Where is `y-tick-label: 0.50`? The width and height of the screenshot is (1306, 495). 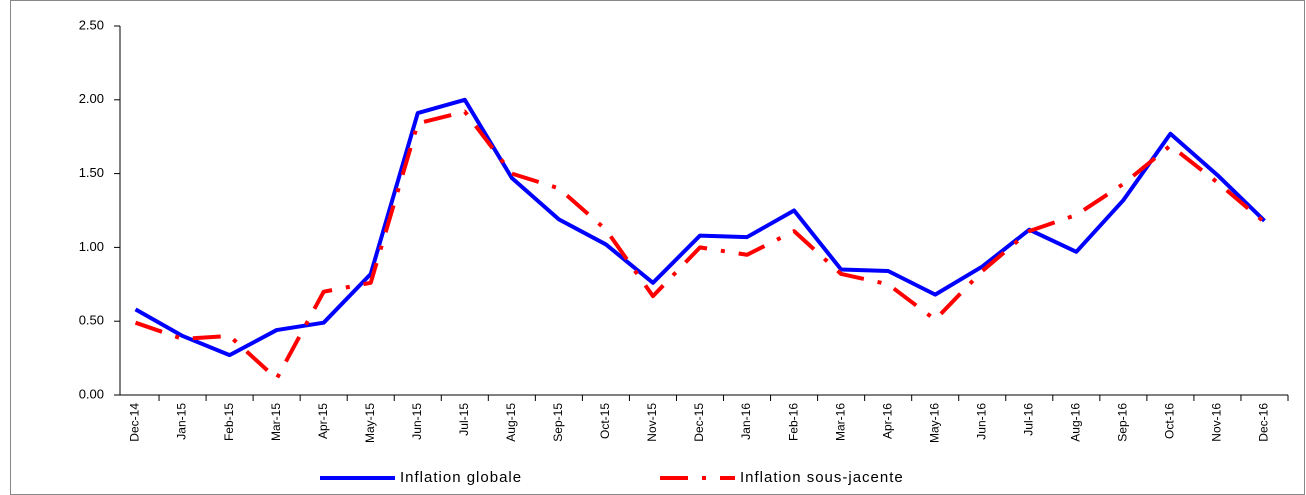 y-tick-label: 0.50 is located at coordinates (91, 320).